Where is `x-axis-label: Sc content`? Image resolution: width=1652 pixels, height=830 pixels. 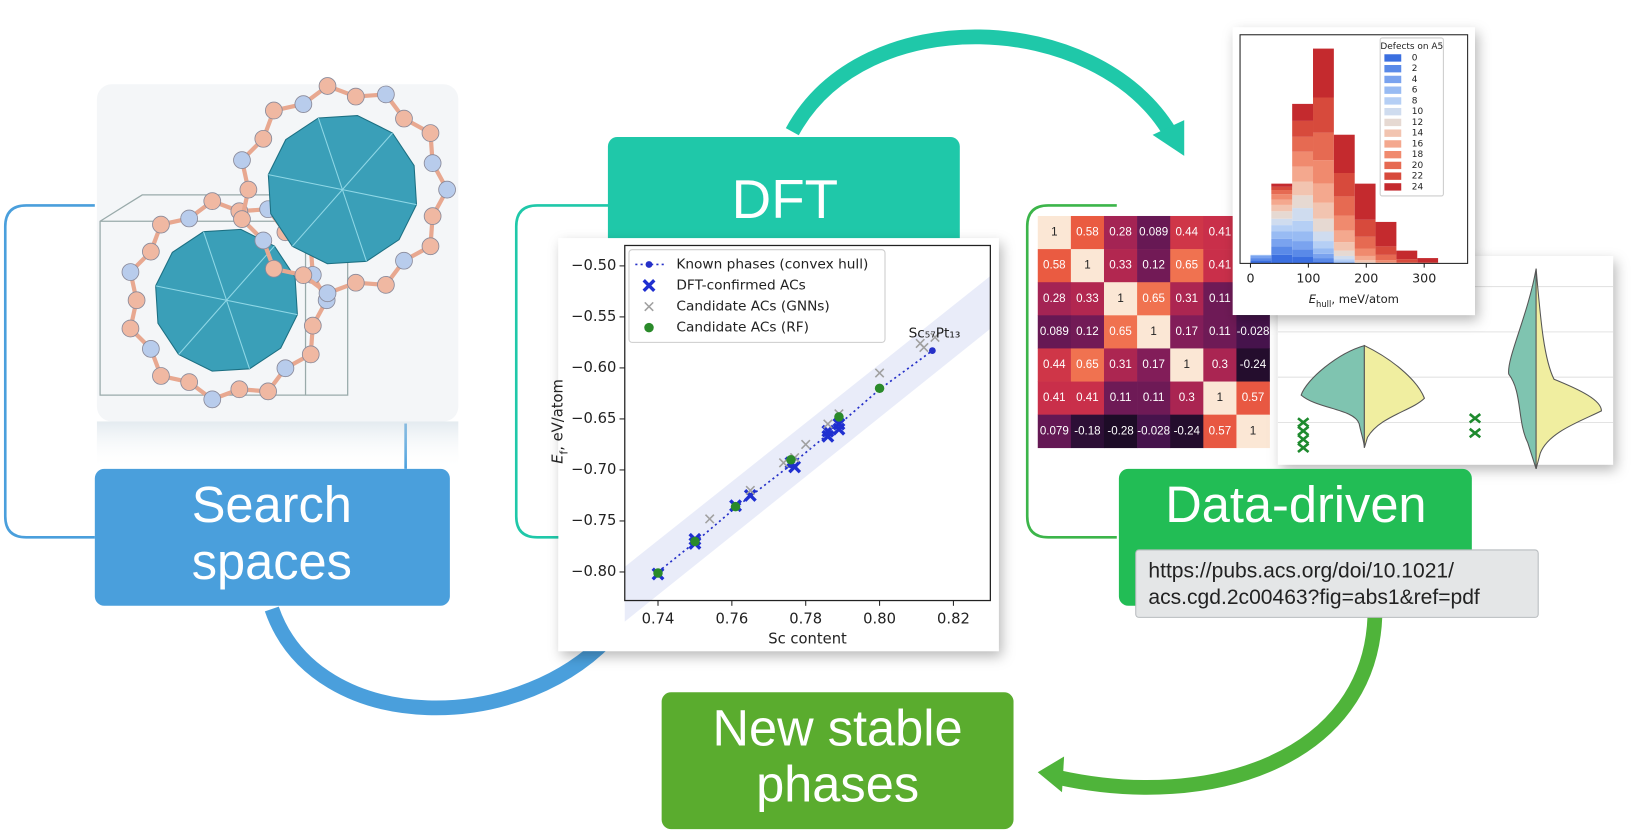 x-axis-label: Sc content is located at coordinates (807, 639).